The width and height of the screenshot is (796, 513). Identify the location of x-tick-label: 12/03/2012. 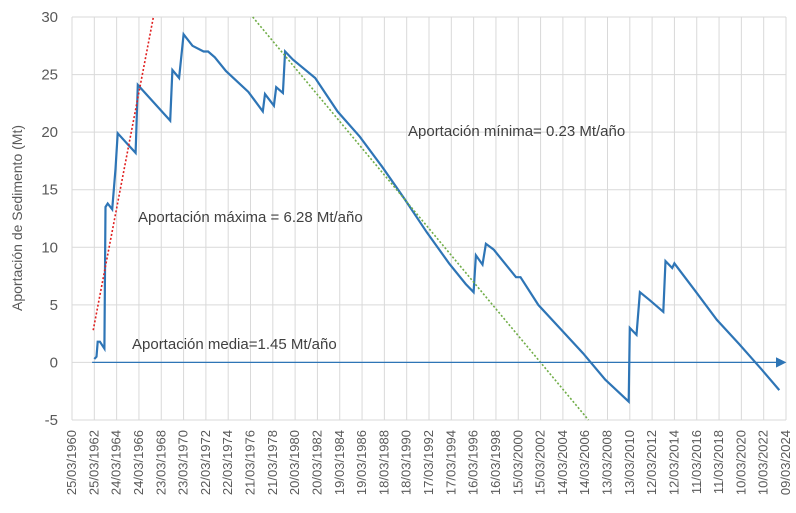
(651, 462).